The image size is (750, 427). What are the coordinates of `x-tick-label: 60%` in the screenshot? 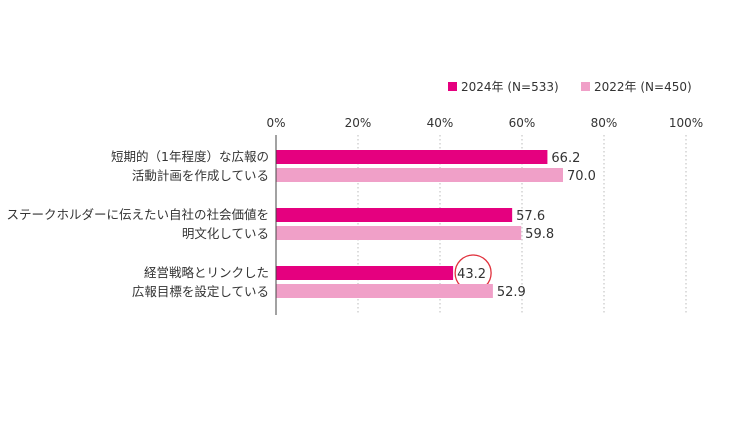 It's located at (522, 123).